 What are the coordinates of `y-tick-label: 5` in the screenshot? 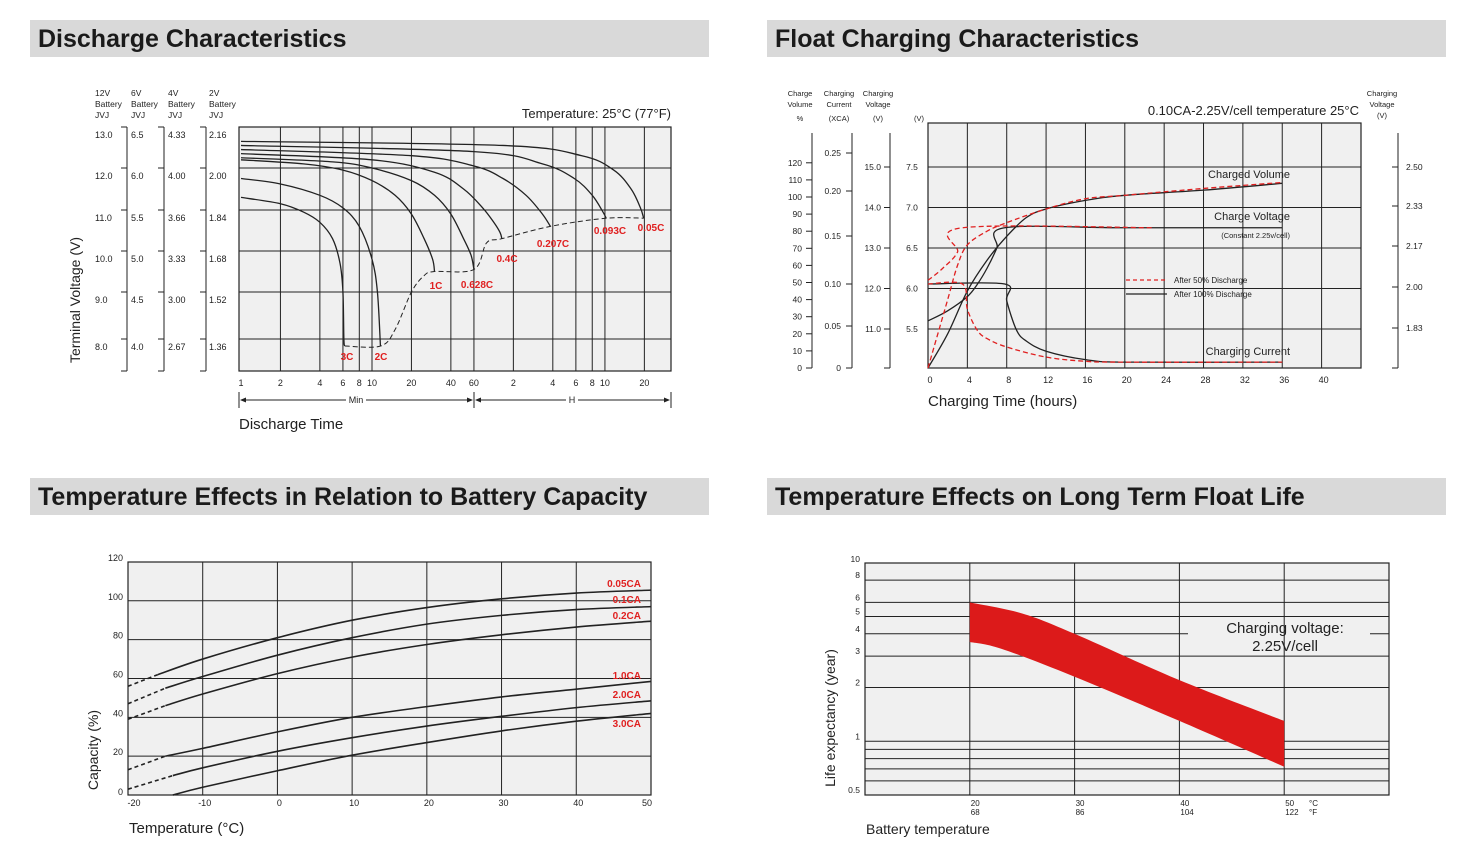 It's located at (857, 612).